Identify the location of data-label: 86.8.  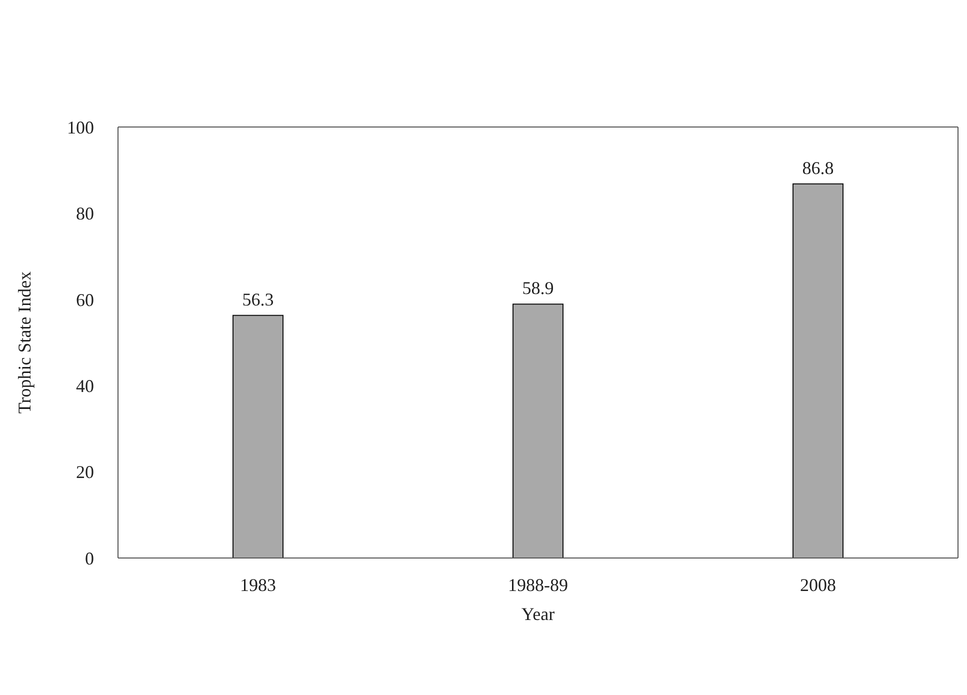
(818, 168).